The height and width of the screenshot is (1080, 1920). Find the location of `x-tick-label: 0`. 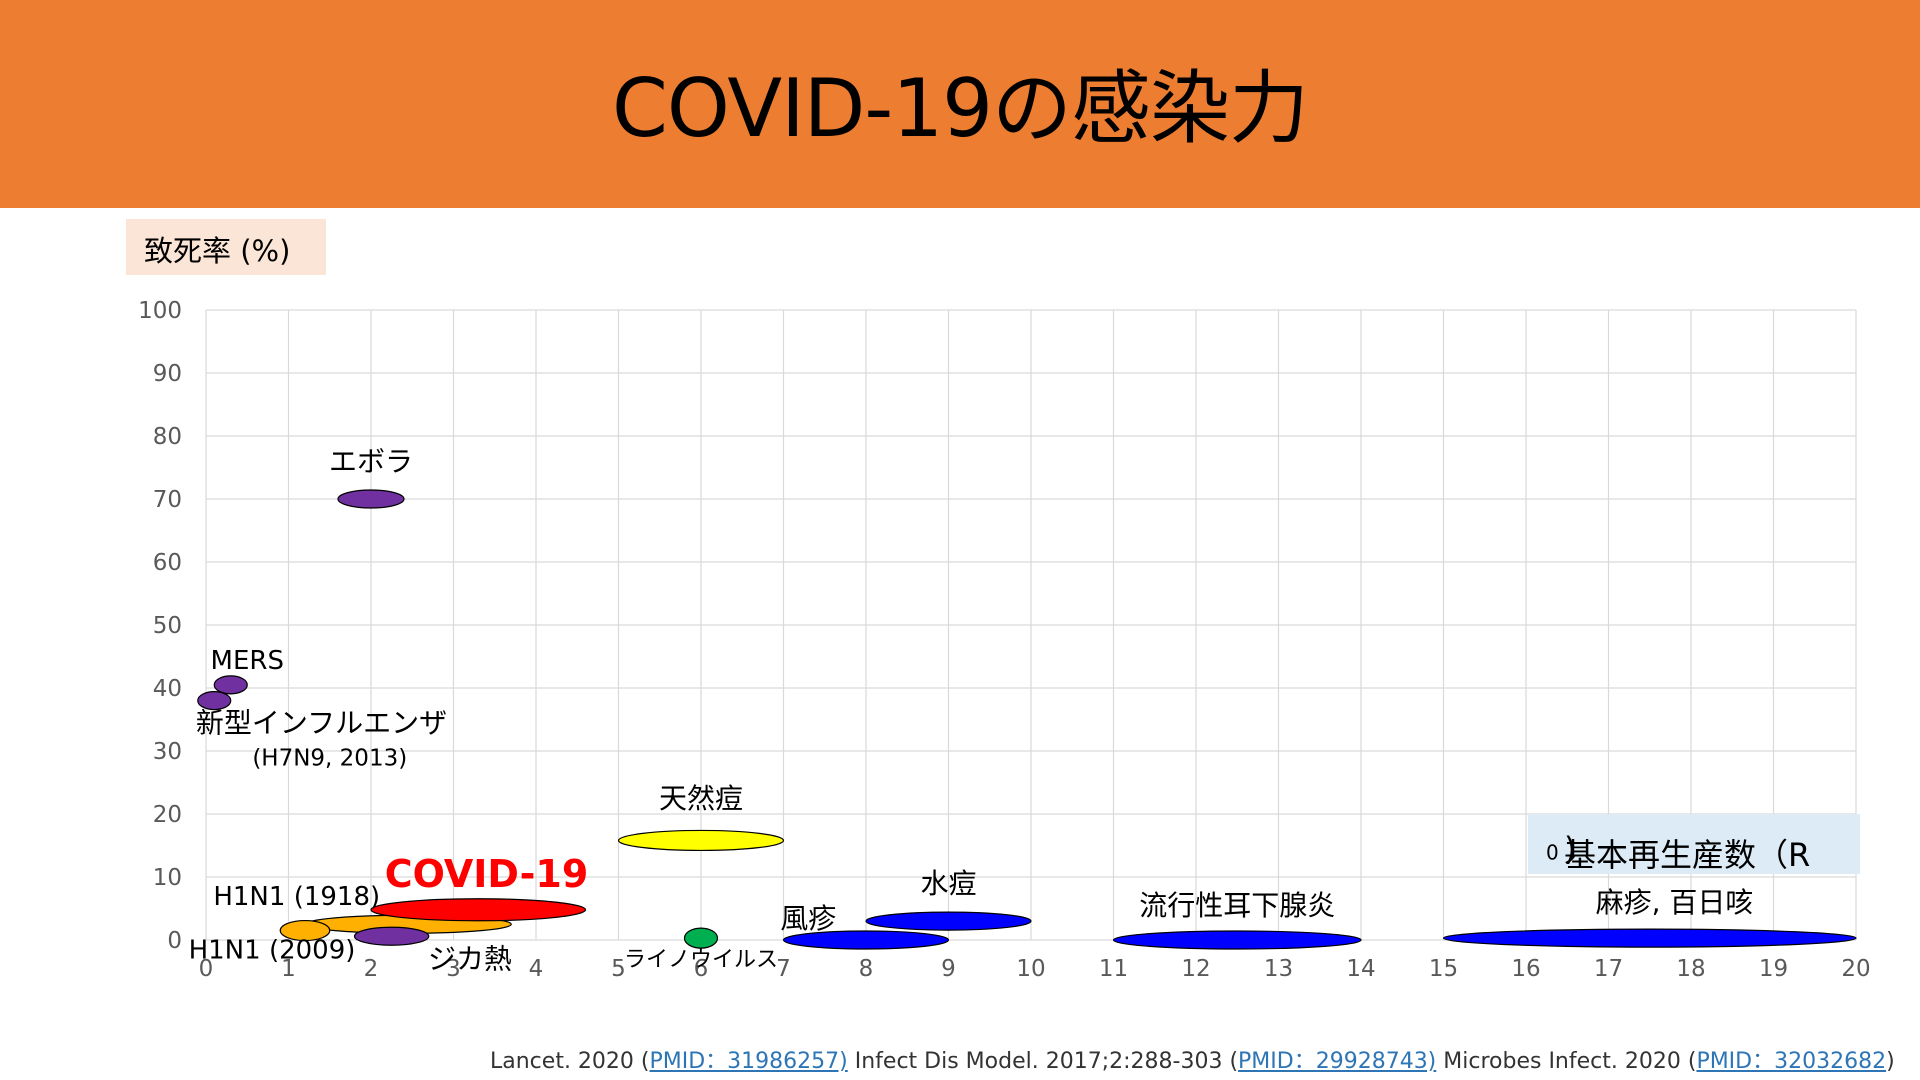

x-tick-label: 0 is located at coordinates (206, 969).